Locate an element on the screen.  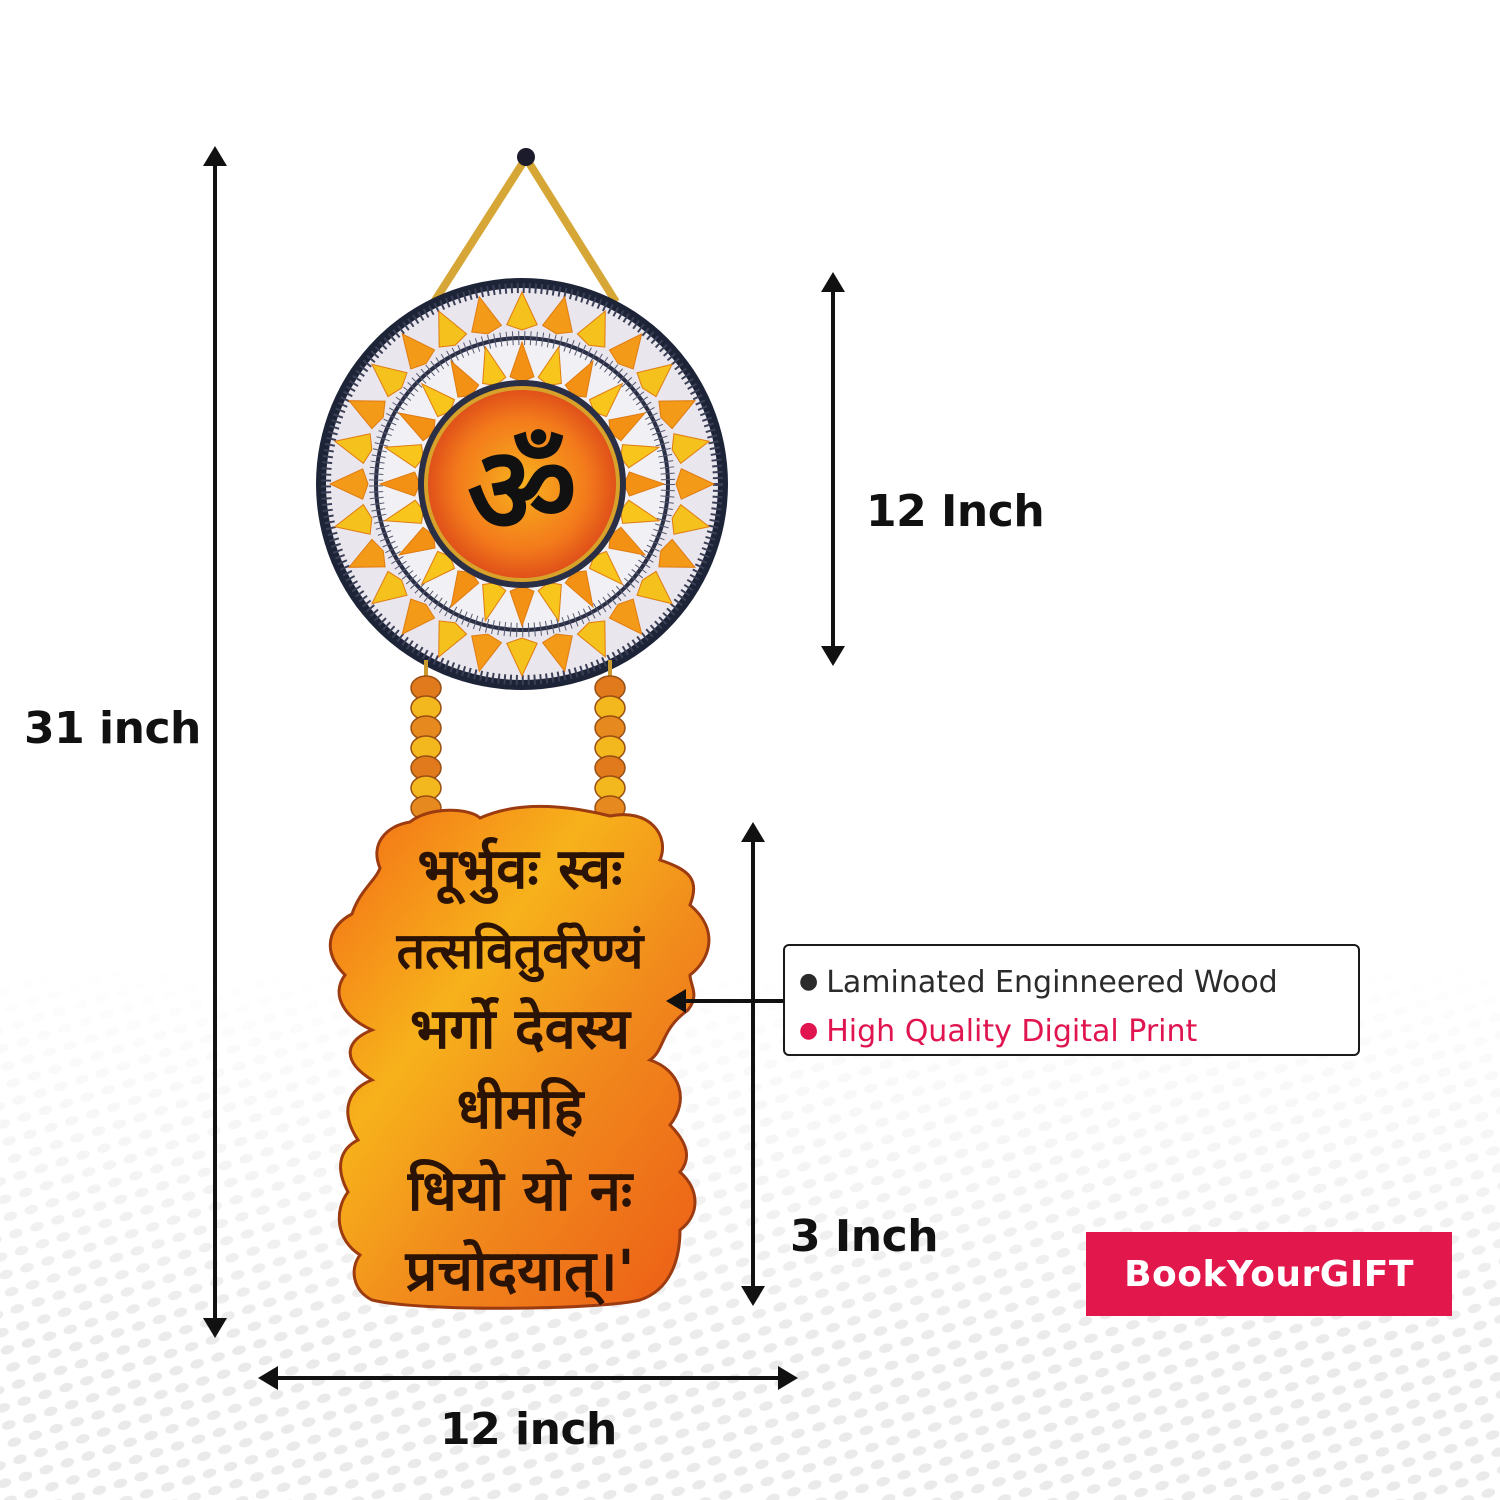
brand-logo: BookYourGIFT is located at coordinates (1269, 1274).